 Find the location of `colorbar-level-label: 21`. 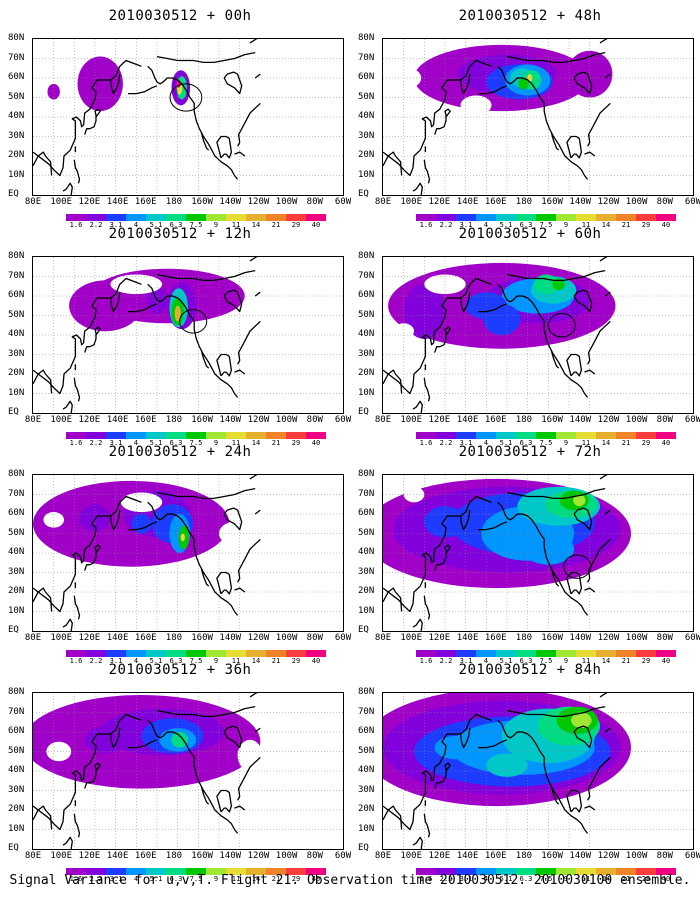

colorbar-level-label: 21 is located at coordinates (276, 879).